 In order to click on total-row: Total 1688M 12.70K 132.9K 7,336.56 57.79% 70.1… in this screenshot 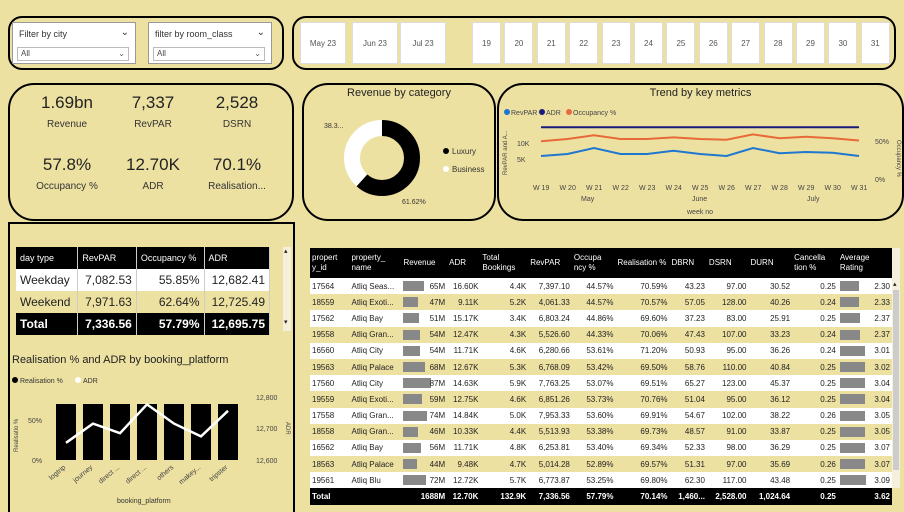, I will do `click(601, 496)`.